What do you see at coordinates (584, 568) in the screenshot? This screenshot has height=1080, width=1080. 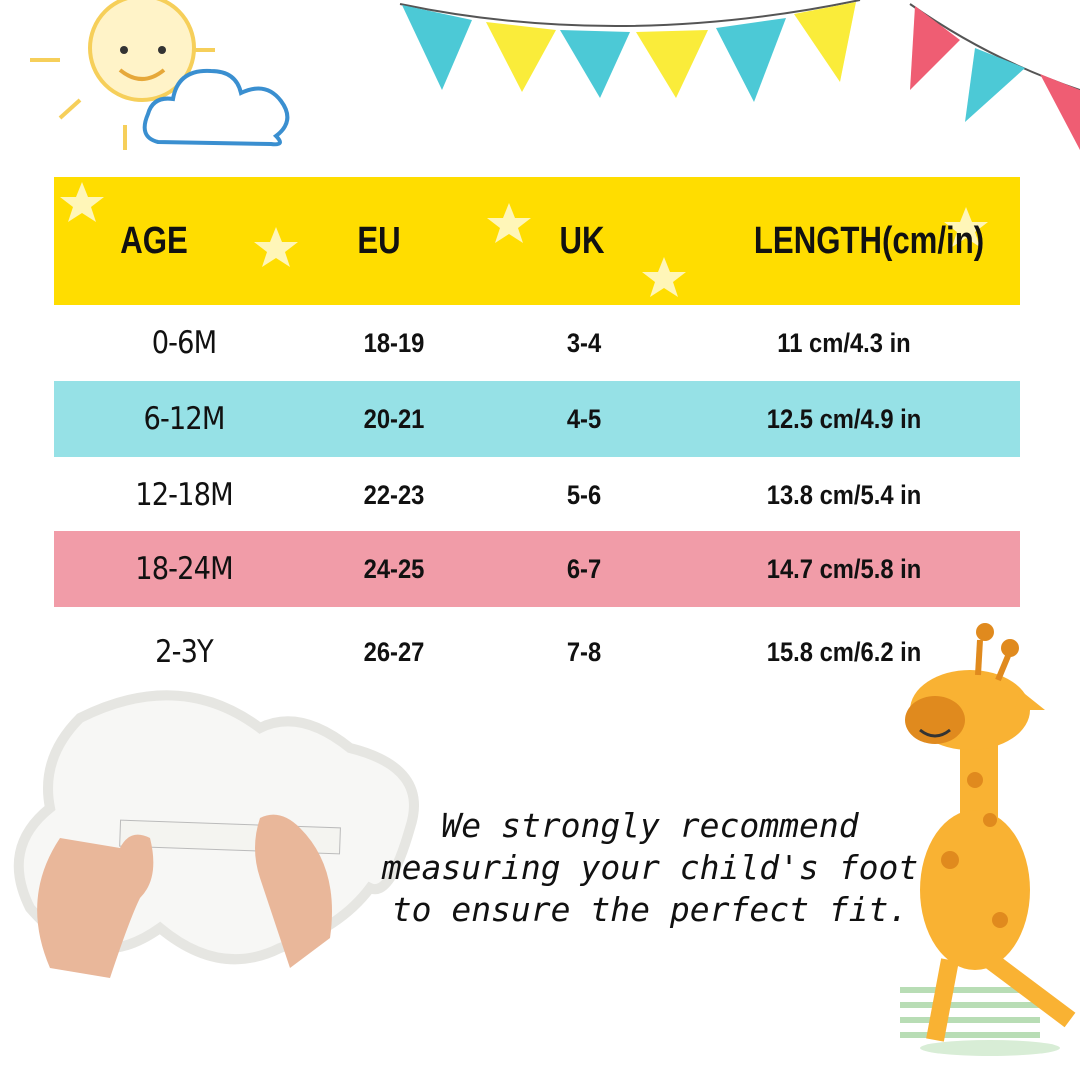 I see `cell-uk: 6-7` at bounding box center [584, 568].